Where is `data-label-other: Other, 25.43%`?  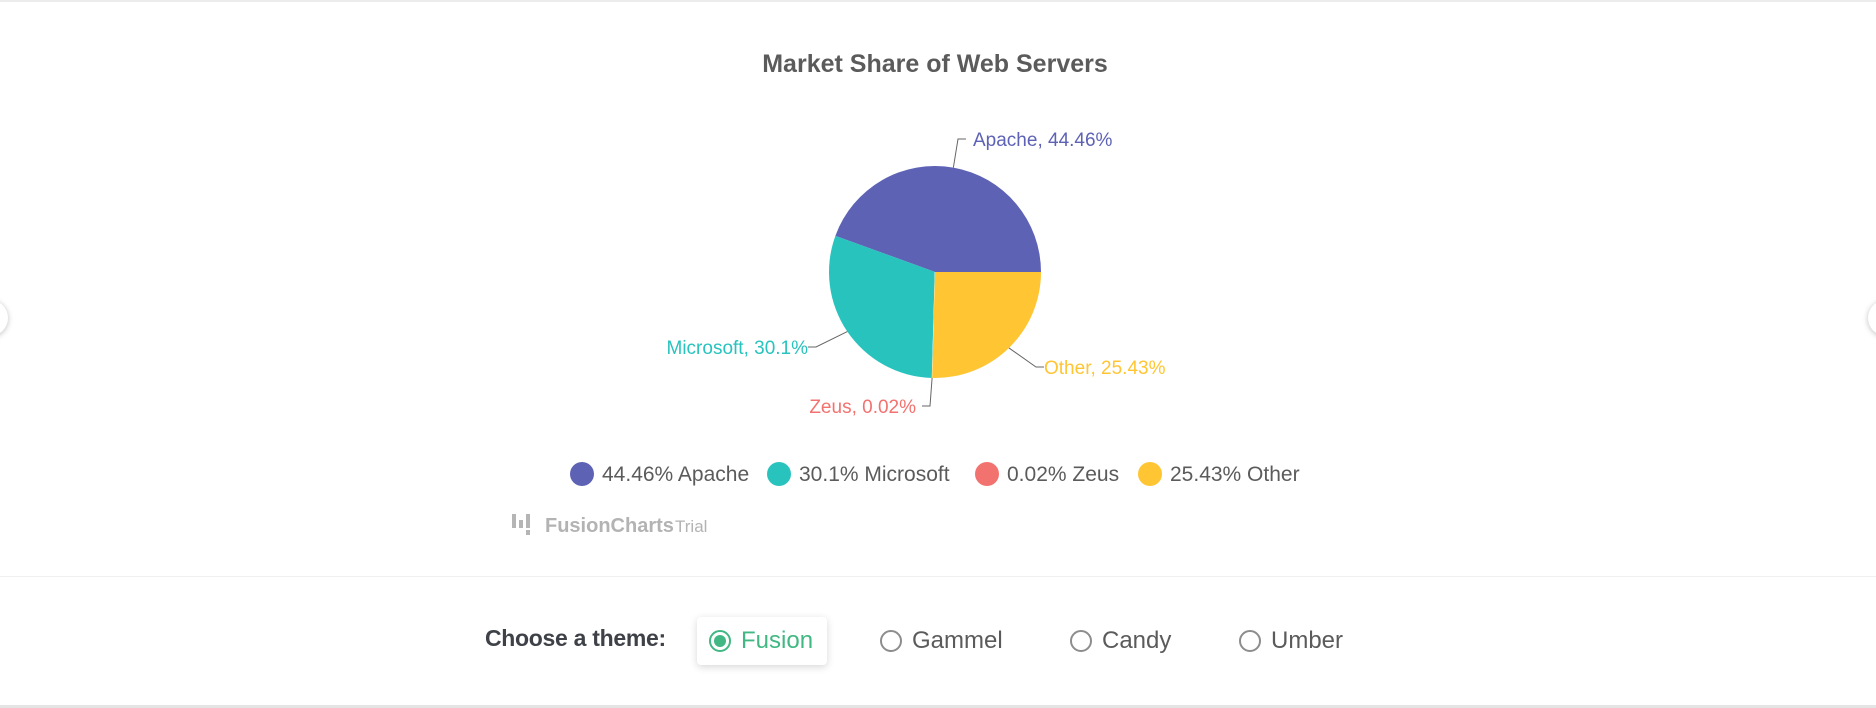 data-label-other: Other, 25.43% is located at coordinates (1105, 368).